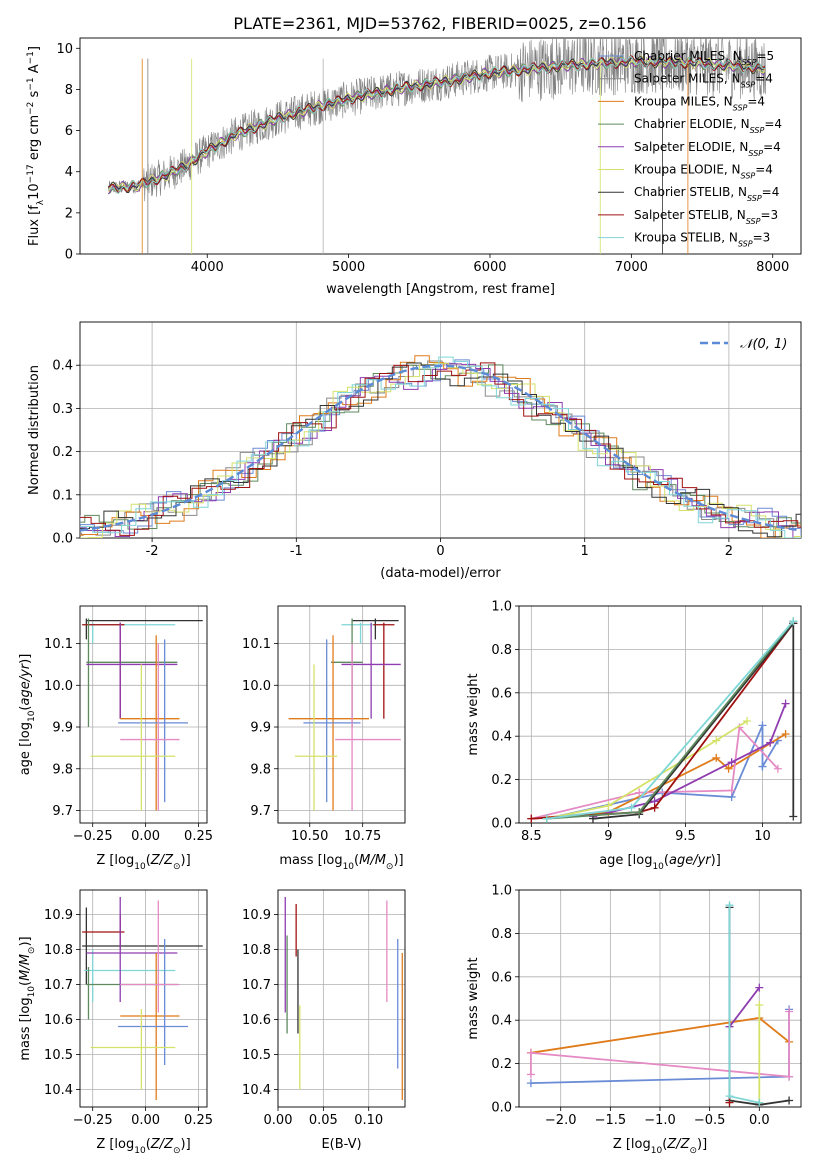 This screenshot has height=1170, width=819. What do you see at coordinates (632, 1144) in the screenshot?
I see `label-part: Z [log` at bounding box center [632, 1144].